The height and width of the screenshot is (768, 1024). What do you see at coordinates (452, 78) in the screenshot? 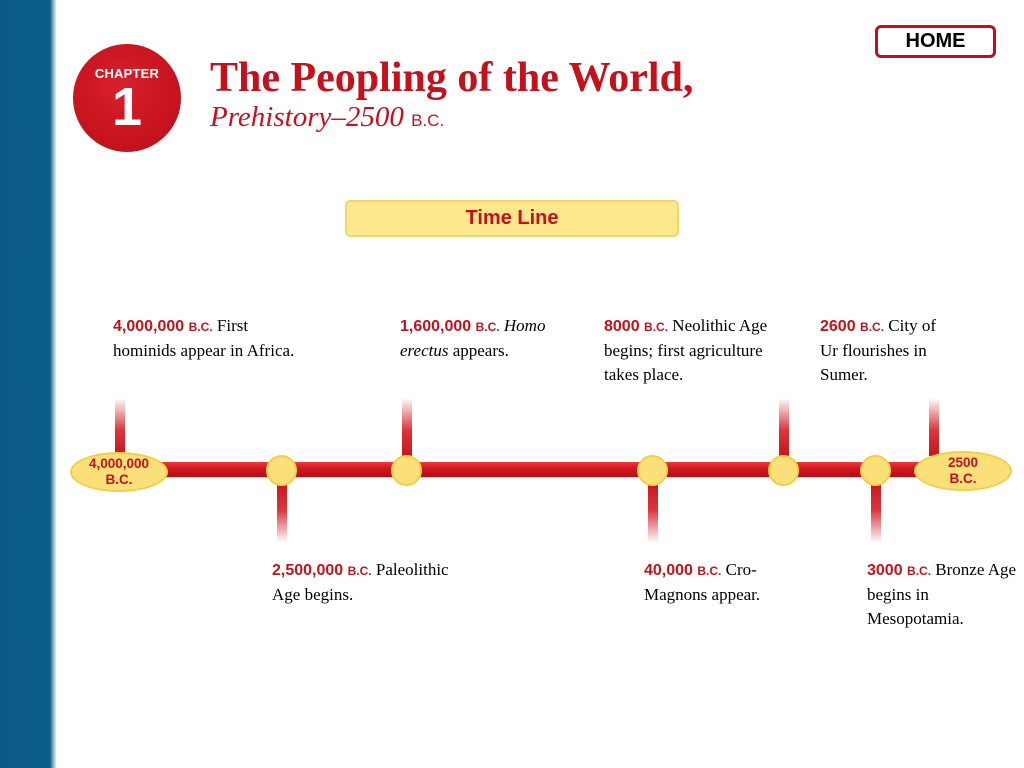
I see `page-title: The Peopling of the World,` at bounding box center [452, 78].